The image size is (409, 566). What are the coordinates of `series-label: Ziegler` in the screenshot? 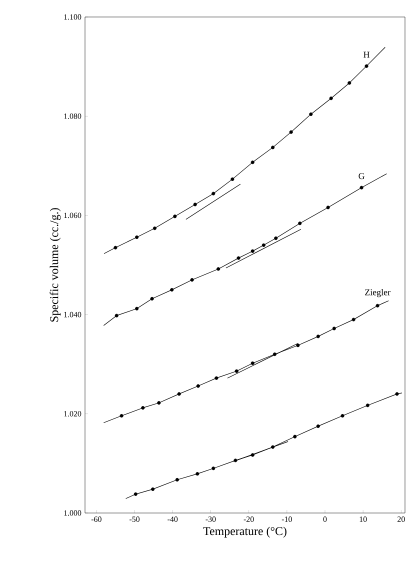 It's located at (377, 293).